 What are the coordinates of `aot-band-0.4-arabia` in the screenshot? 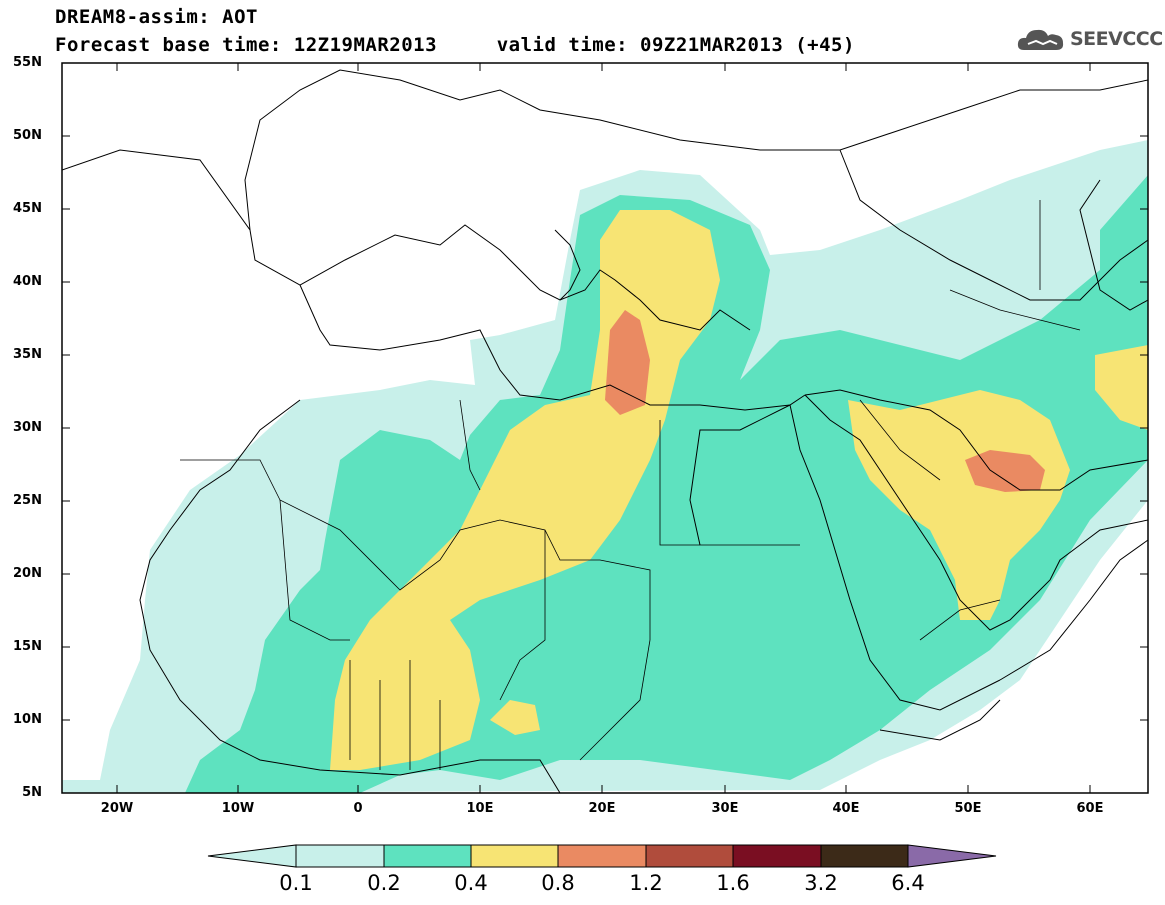 It's located at (959, 505).